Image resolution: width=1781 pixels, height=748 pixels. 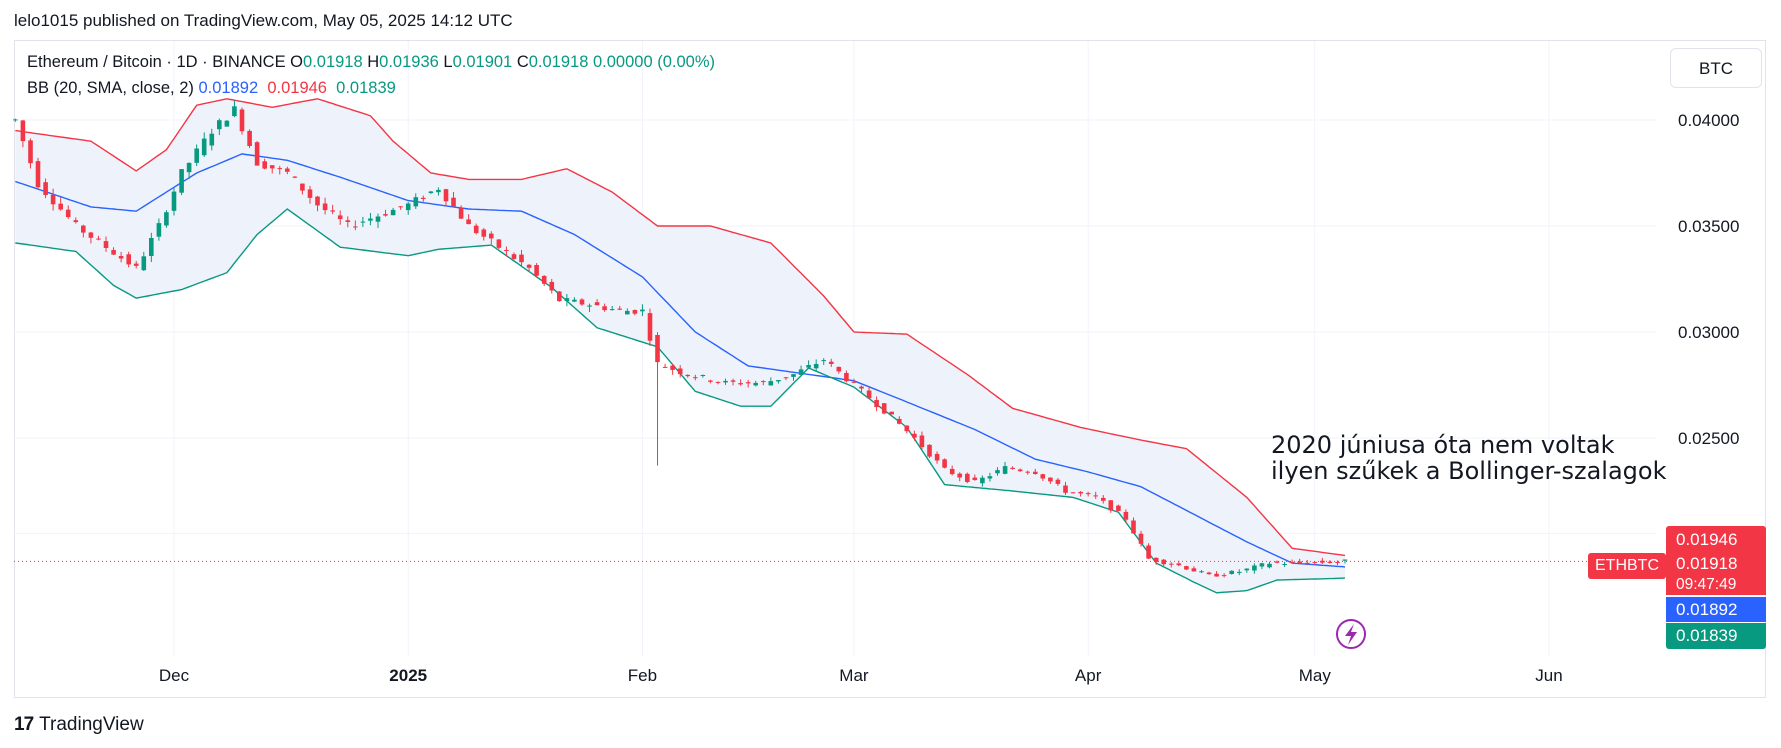 What do you see at coordinates (1716, 68) in the screenshot?
I see `currency-button: BTC` at bounding box center [1716, 68].